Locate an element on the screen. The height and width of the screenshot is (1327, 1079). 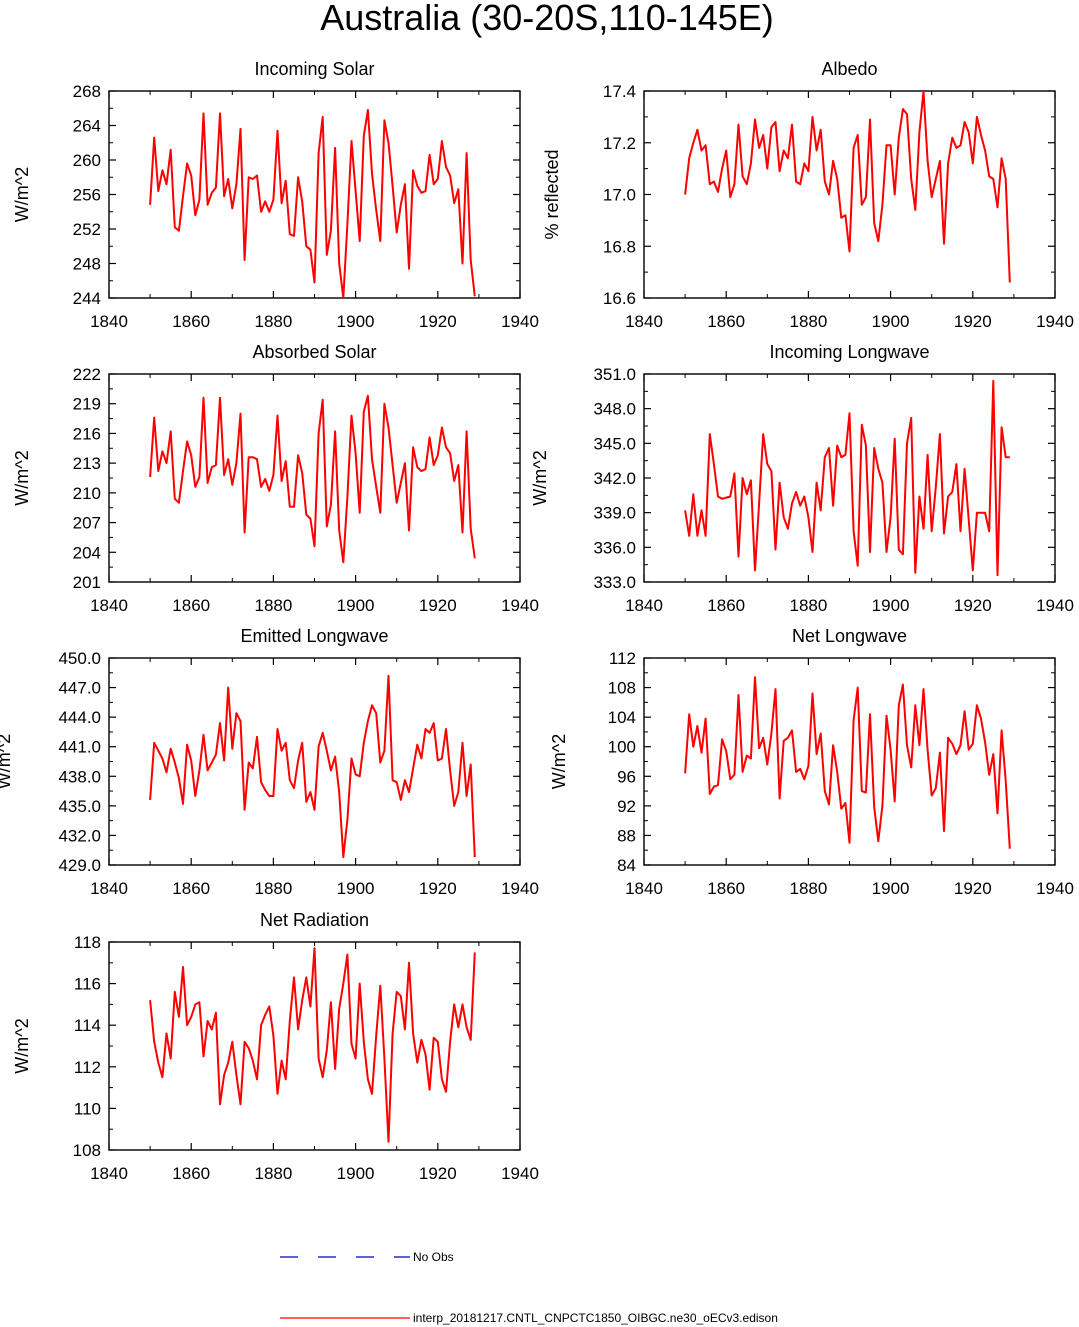
y-tick-label: 210 is located at coordinates (87, 493).